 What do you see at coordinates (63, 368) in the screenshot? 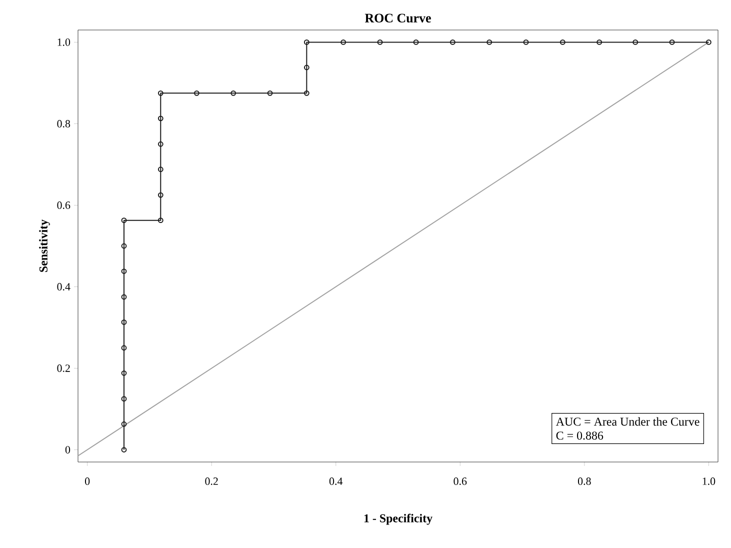
I see `y-tick-label: 0.2` at bounding box center [63, 368].